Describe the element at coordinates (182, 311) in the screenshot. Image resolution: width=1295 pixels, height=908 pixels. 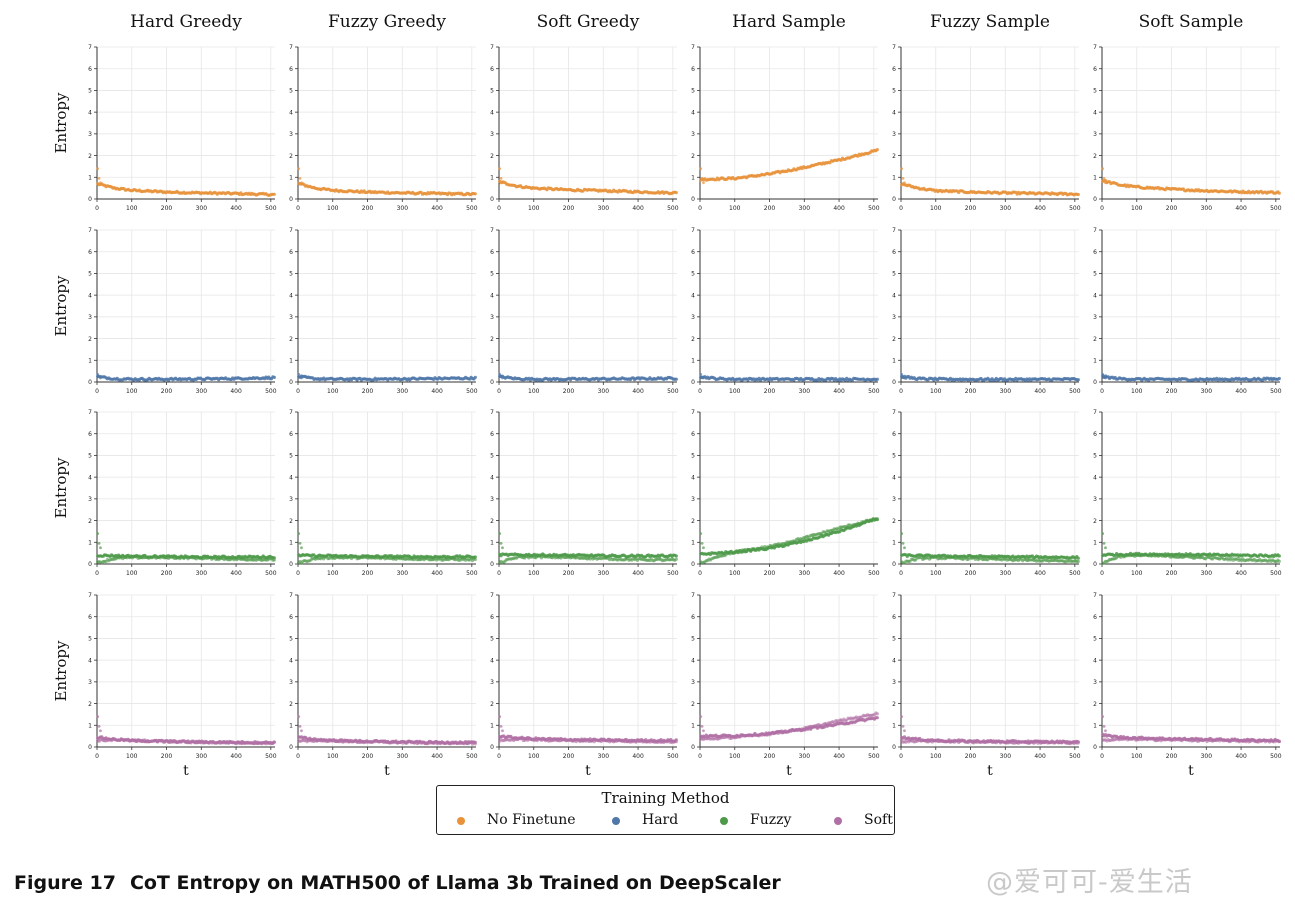
I see `panel-hard-hard-greedy: 0 1 2 3 4 5 6 7 0 100 200 300 400 500` at that location.